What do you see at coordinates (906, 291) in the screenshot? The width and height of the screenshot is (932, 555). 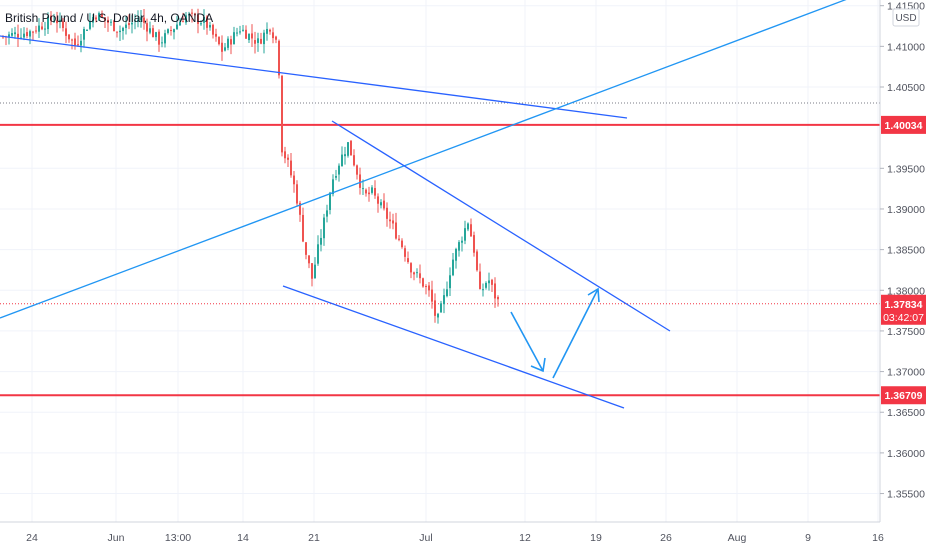 I see `price-tick-label: 1.38000` at bounding box center [906, 291].